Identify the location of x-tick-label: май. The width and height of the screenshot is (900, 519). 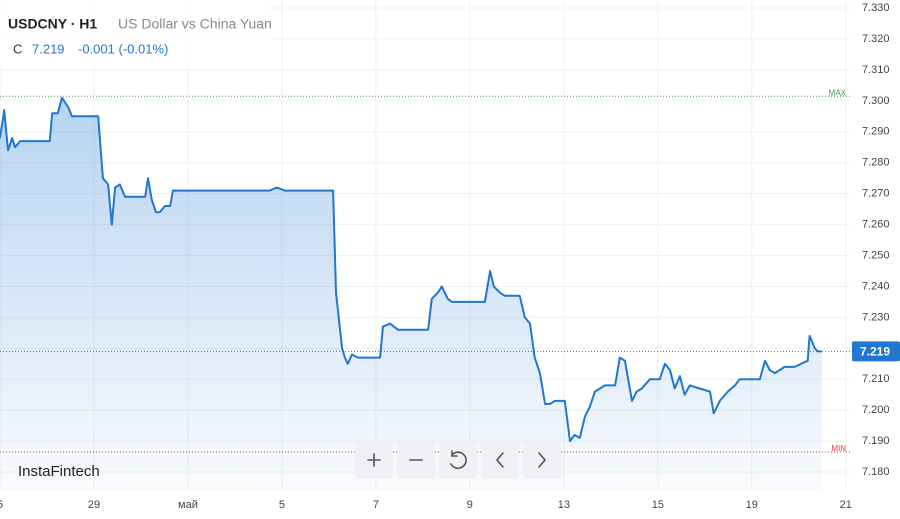
(188, 505).